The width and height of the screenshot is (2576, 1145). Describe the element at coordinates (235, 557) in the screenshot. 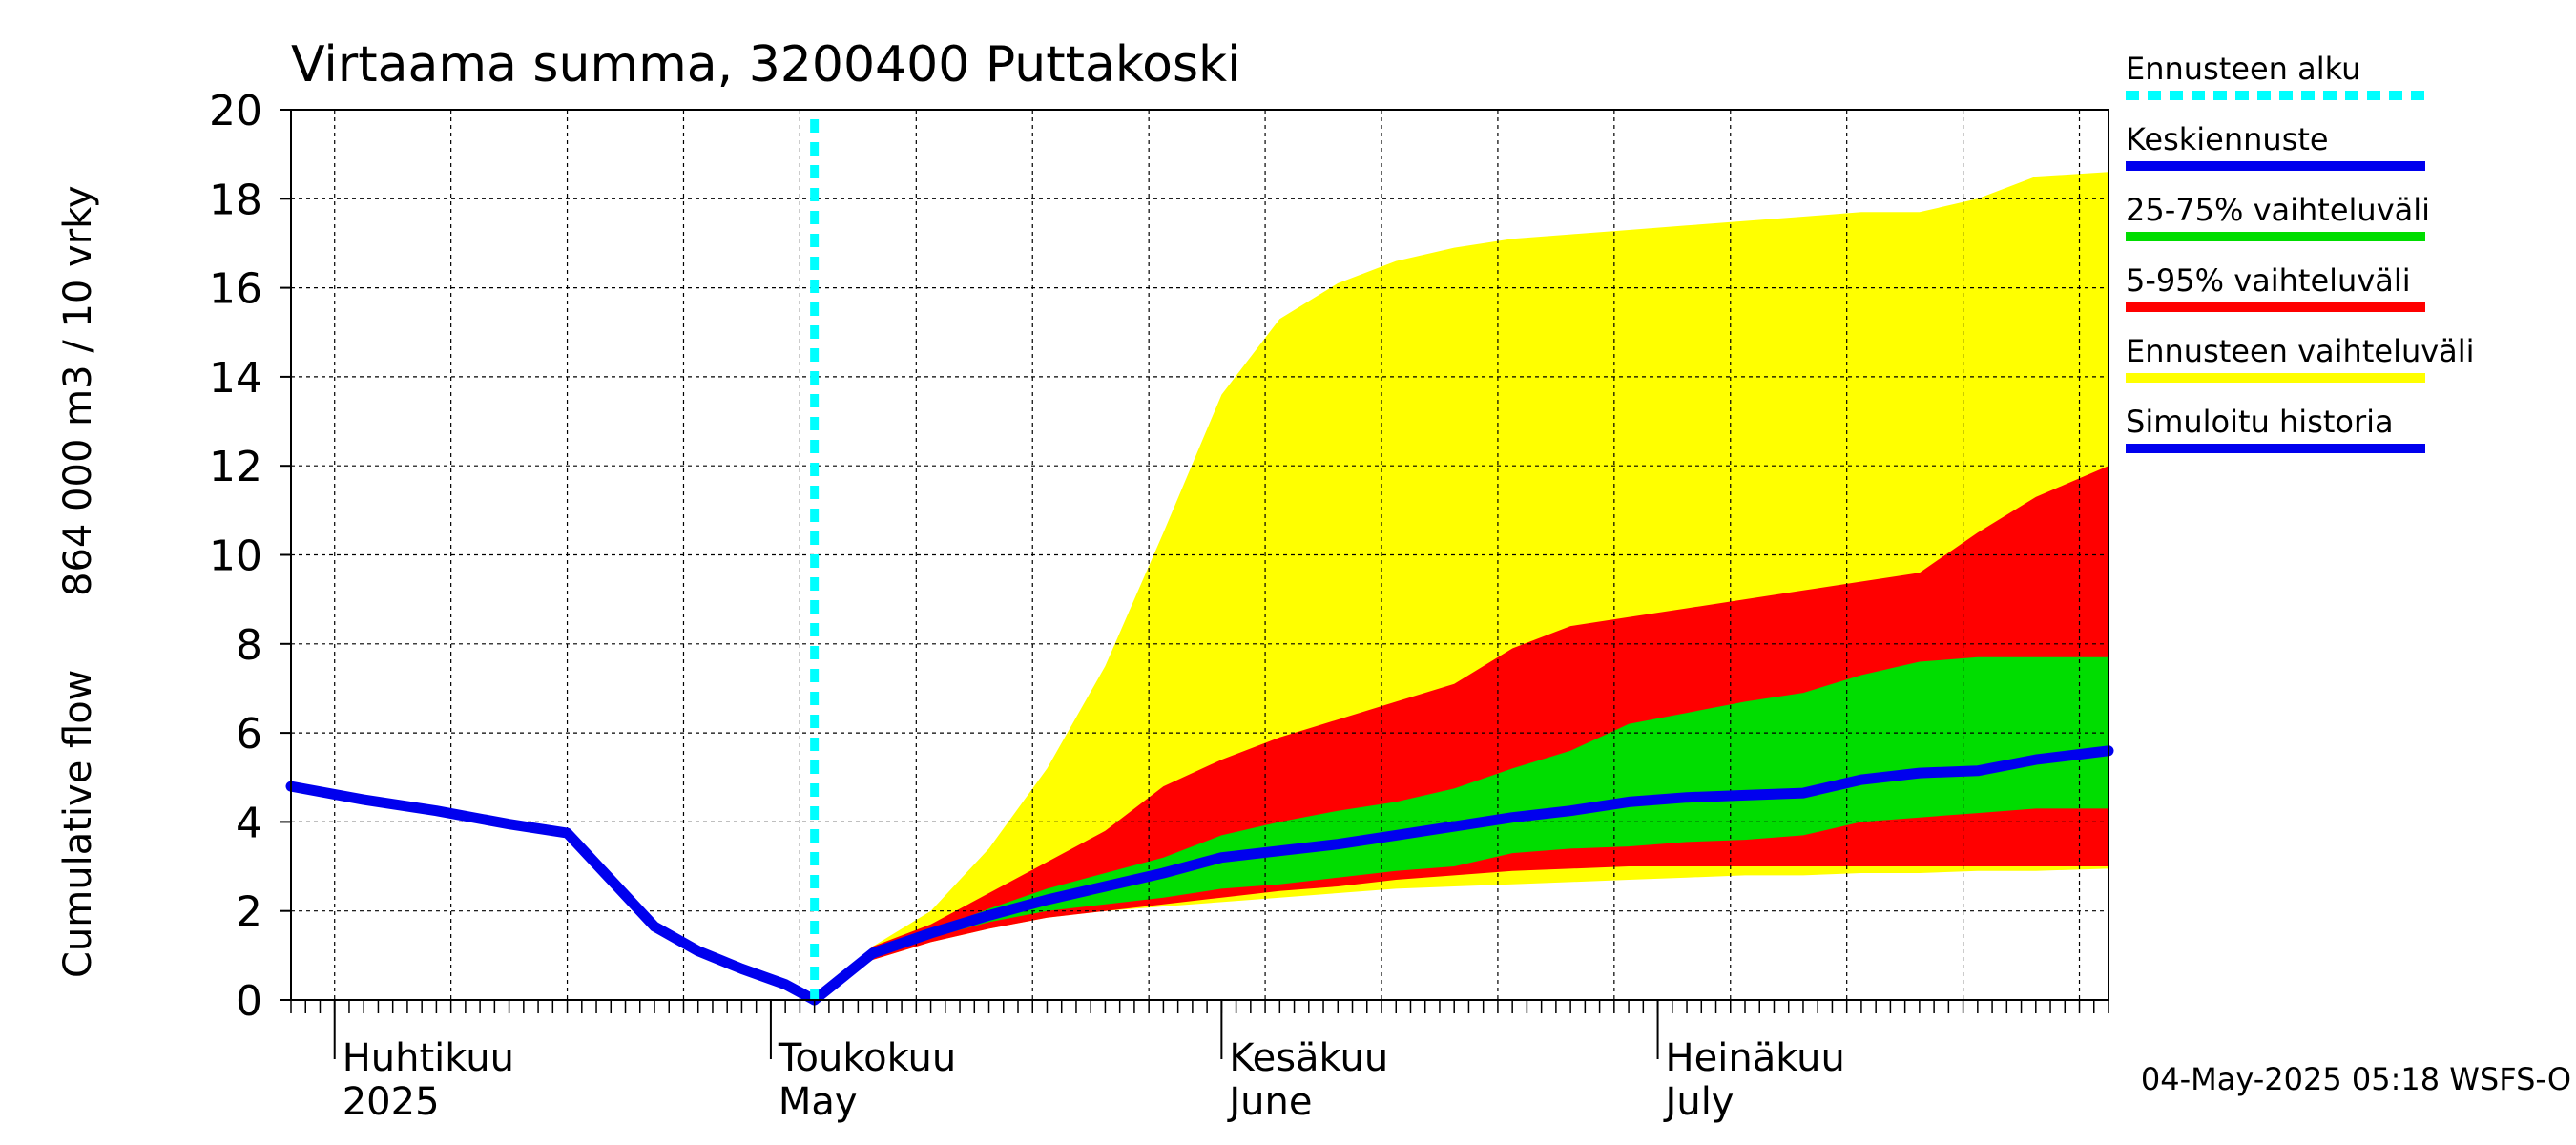

I see `y-tick-label-5: 10` at that location.